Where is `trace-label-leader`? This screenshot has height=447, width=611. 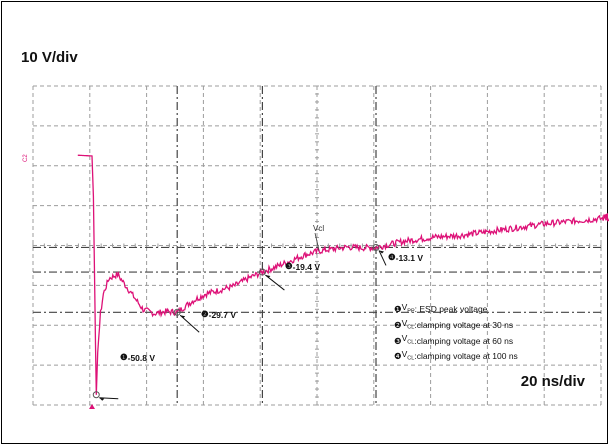
trace-label-leader is located at coordinates (317, 242).